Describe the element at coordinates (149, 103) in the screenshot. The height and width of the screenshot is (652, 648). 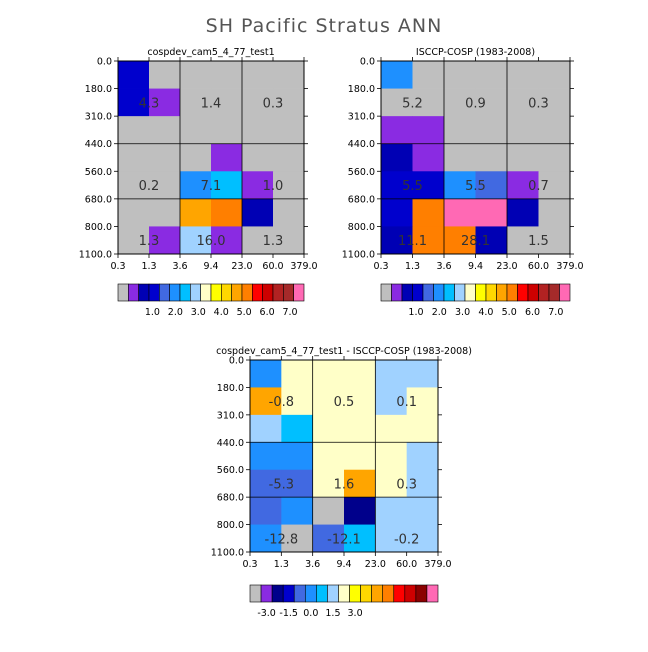
I see `cell-annotation: 4.3` at that location.